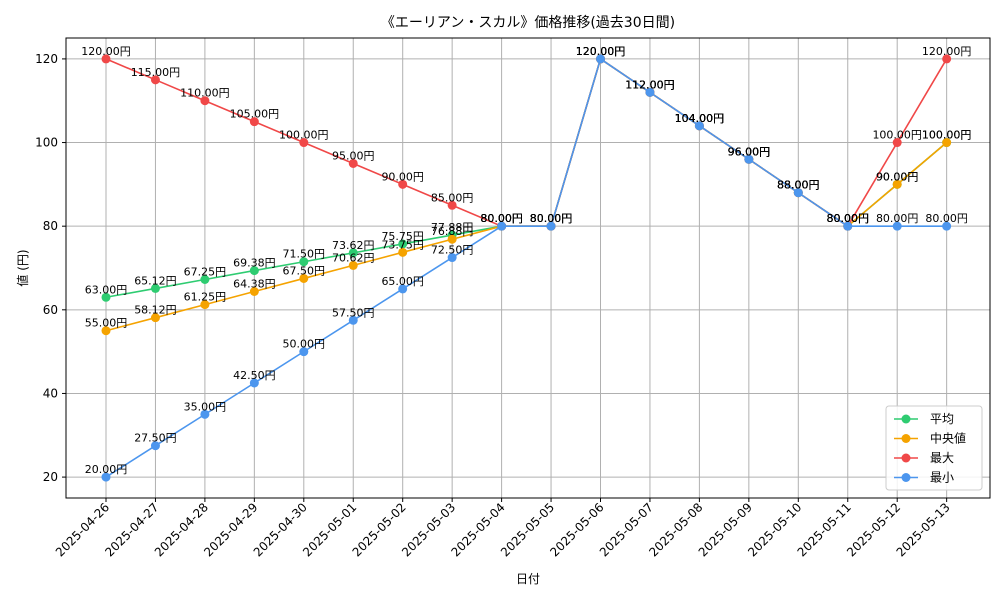  Describe the element at coordinates (46, 143) in the screenshot. I see `y-tick-label: 100` at that location.